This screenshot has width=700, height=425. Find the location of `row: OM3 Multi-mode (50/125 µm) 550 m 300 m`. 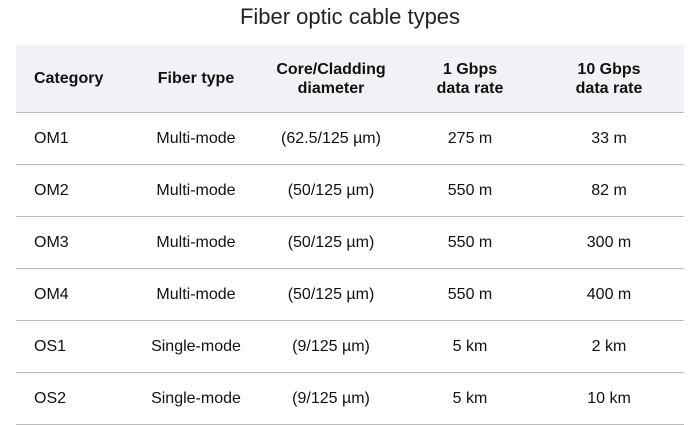

row: OM3 Multi-mode (50/125 µm) 550 m 300 m is located at coordinates (350, 242).